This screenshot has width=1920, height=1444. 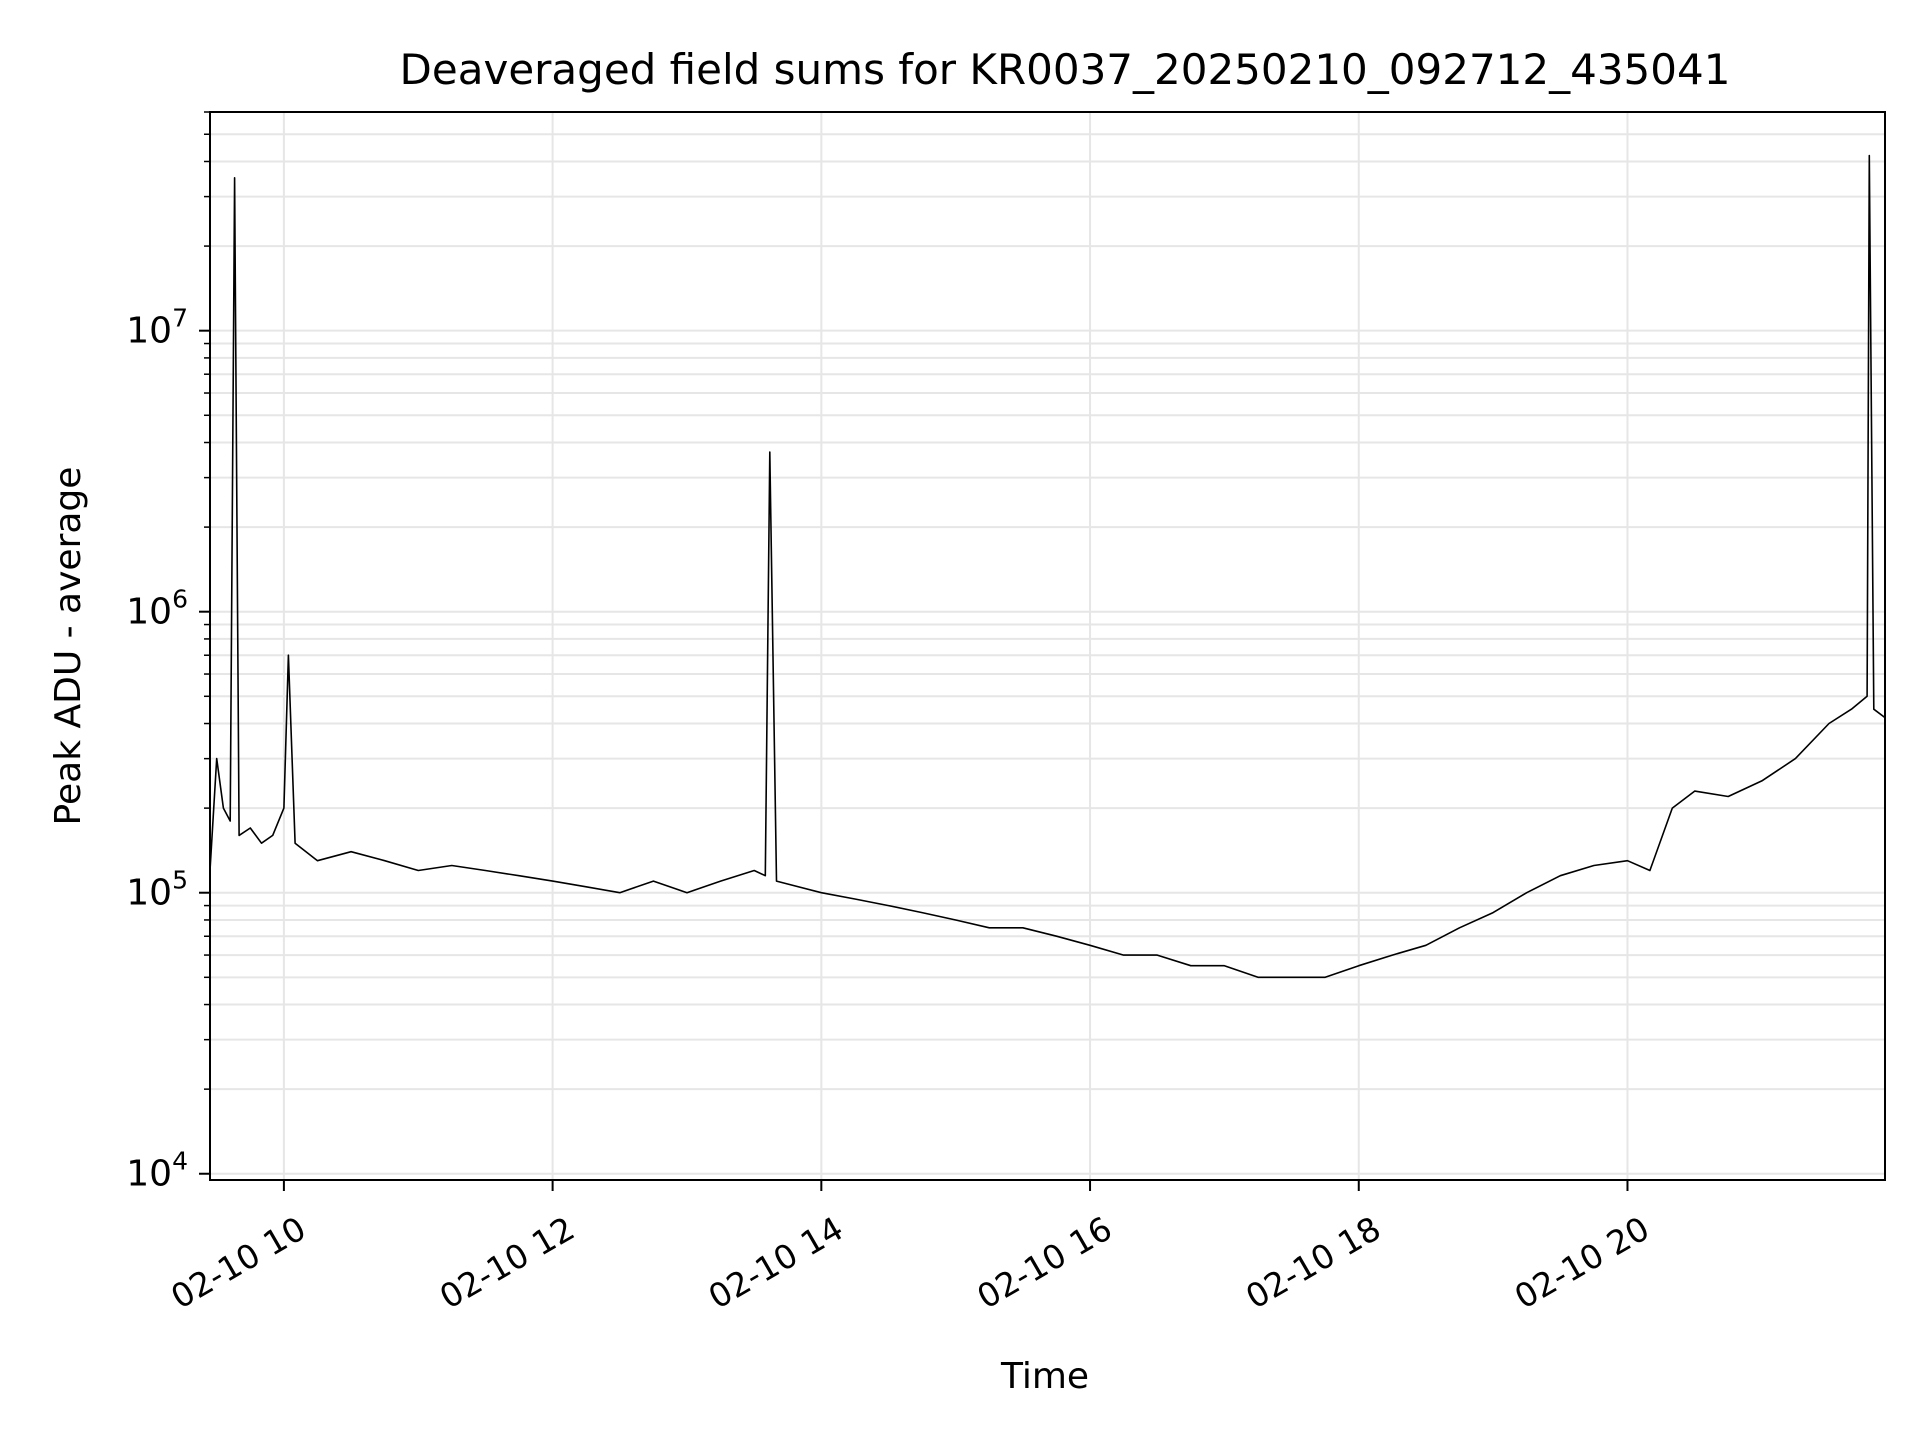 I want to click on x-tick-label: 02-10 16, so click(x=1044, y=1263).